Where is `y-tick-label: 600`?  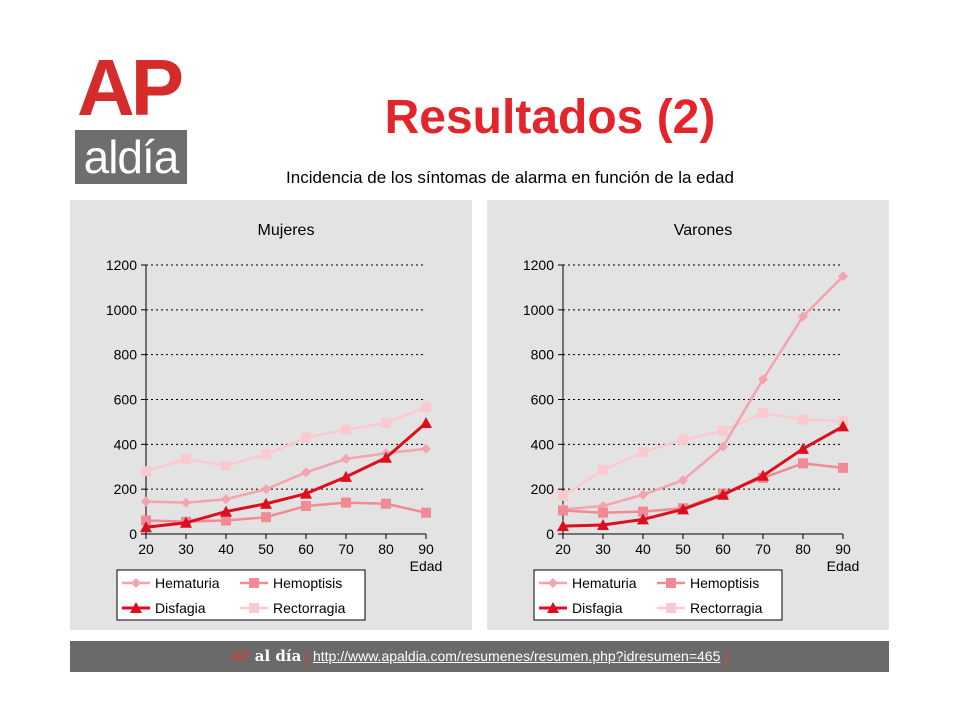
y-tick-label: 600 is located at coordinates (126, 400).